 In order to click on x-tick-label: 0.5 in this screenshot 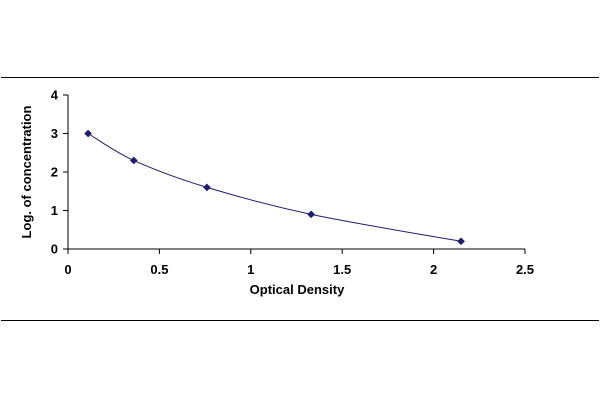, I will do `click(159, 269)`.